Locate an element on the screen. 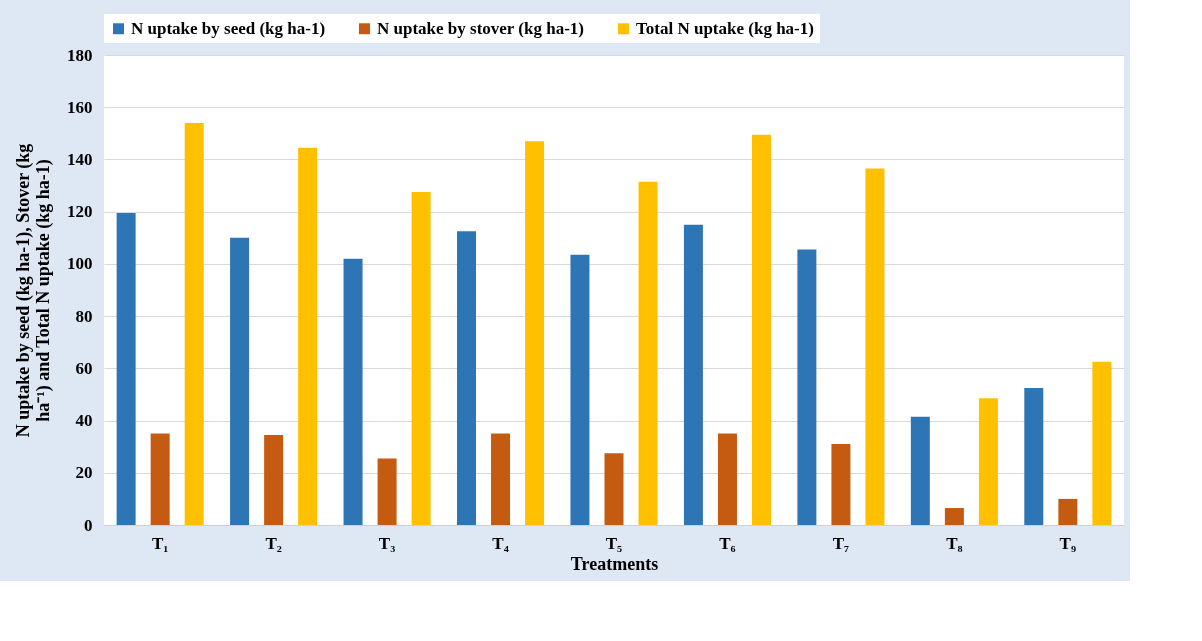 This screenshot has width=1202, height=641. y-tick-label: 100 is located at coordinates (80, 264).